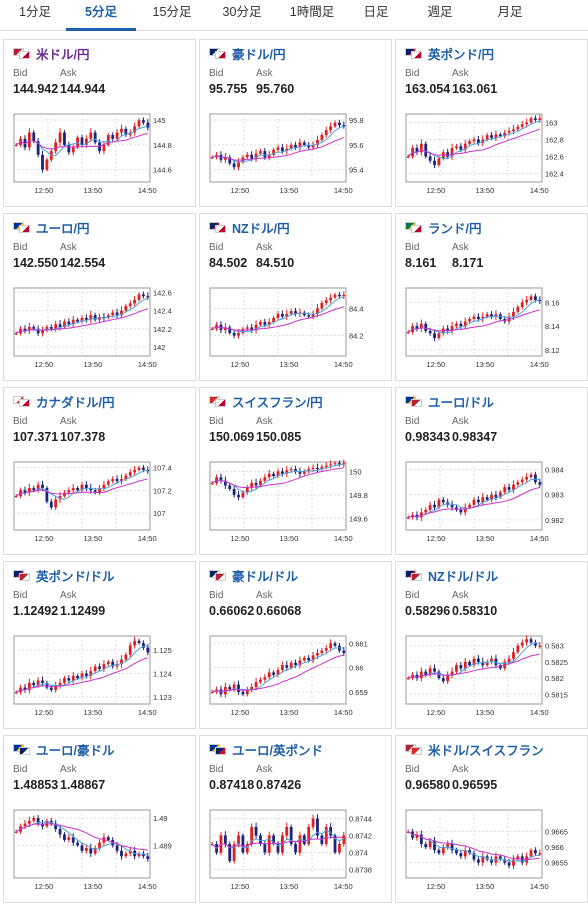  What do you see at coordinates (296, 851) in the screenshot?
I see `price-chart: 0.8744 0.8742 0.874 0.8738 12:50 13:50 14:50` at bounding box center [296, 851].